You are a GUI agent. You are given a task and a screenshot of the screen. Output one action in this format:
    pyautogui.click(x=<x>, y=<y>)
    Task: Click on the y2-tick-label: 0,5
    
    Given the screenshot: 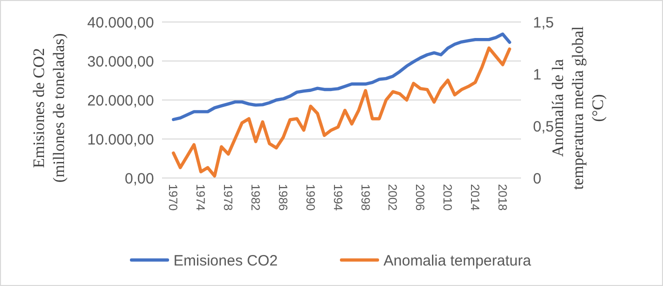 What is the action you would take?
    pyautogui.click(x=543, y=127)
    